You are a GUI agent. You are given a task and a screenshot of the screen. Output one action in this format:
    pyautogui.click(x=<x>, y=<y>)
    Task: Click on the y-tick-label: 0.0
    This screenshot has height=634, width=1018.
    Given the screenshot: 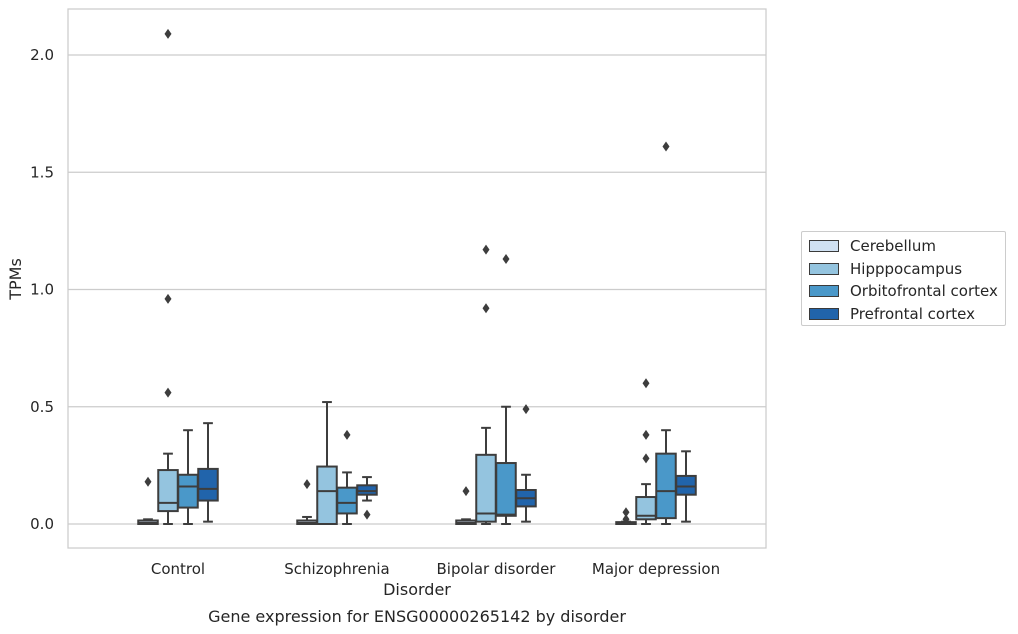 What is the action you would take?
    pyautogui.click(x=42, y=524)
    